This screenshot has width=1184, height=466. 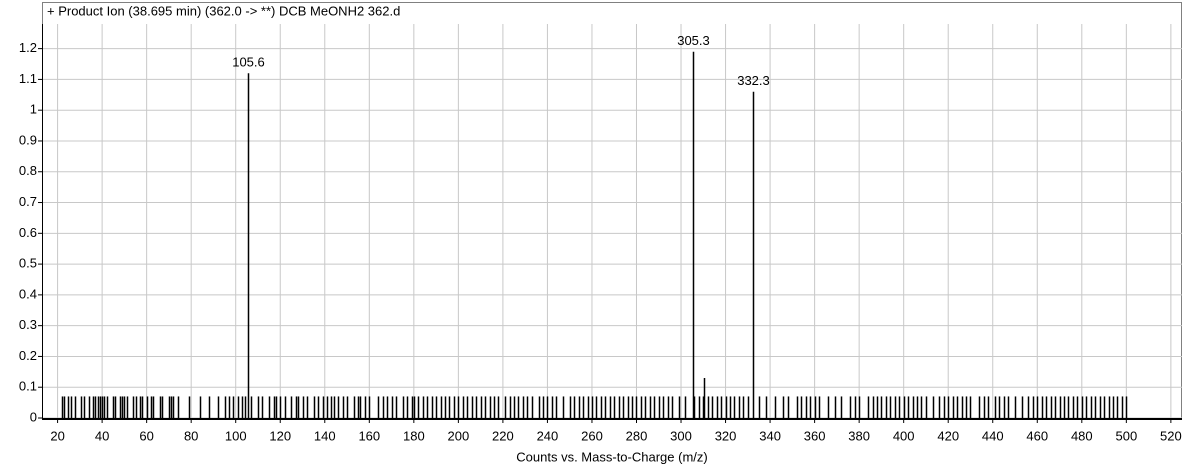 What do you see at coordinates (592, 435) in the screenshot?
I see `x-tick-label: 260` at bounding box center [592, 435].